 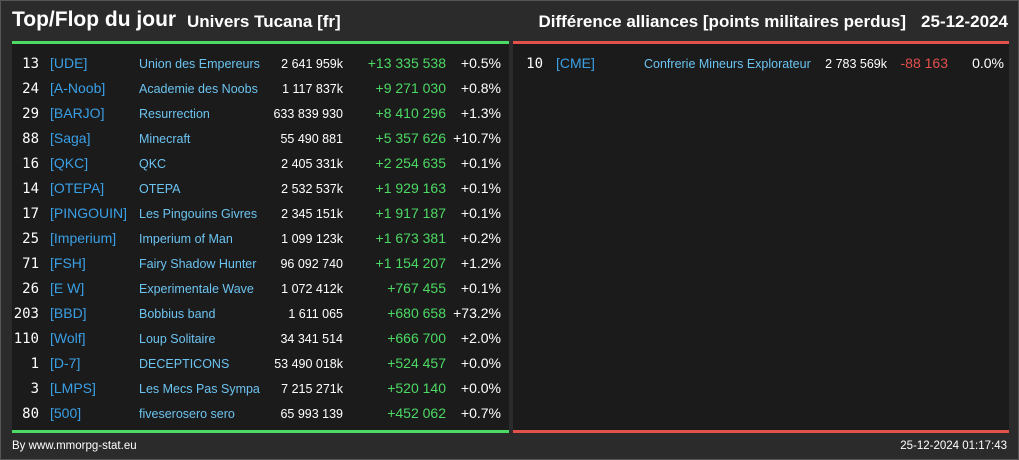 I want to click on percent-change: +73.2%, so click(x=477, y=313).